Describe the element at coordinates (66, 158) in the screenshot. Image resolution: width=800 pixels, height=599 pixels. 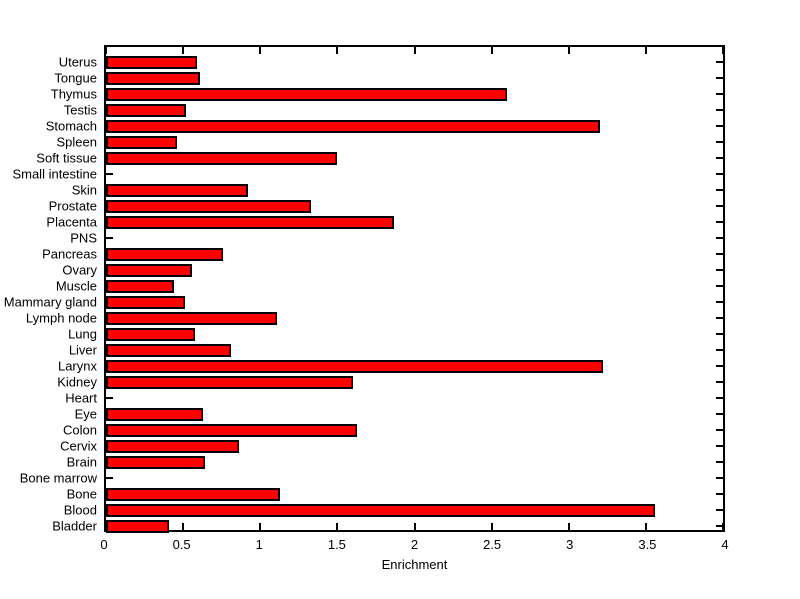
I see `category-label: Soft tissue` at that location.